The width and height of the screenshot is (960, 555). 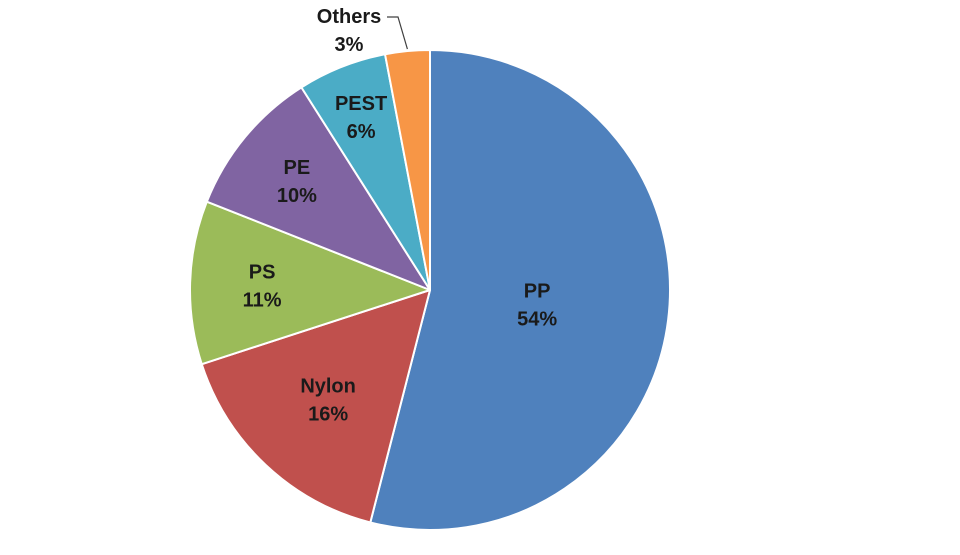 What do you see at coordinates (361, 104) in the screenshot?
I see `slice-label-pest: PEST` at bounding box center [361, 104].